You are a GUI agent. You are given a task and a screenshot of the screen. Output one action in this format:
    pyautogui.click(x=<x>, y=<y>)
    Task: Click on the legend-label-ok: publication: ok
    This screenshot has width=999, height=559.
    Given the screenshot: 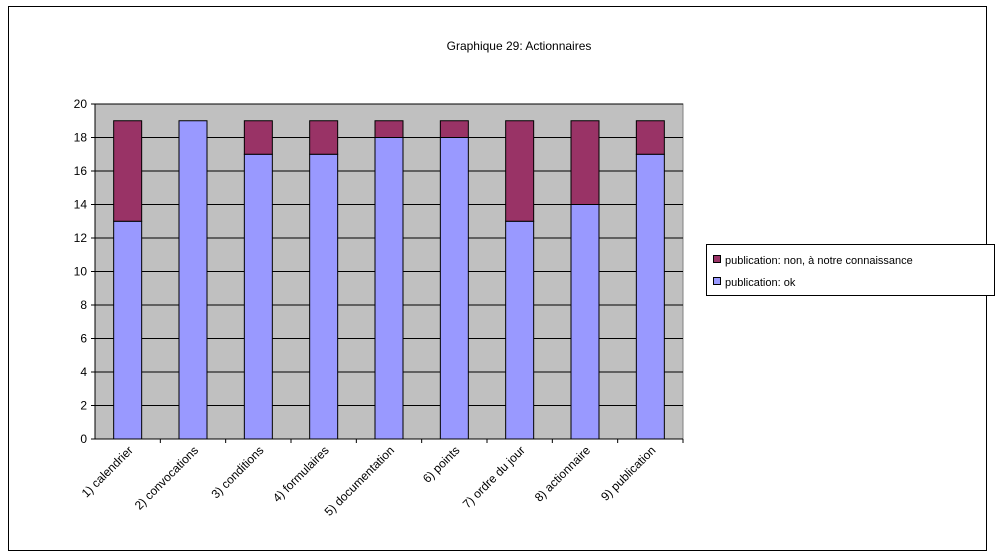 What is the action you would take?
    pyautogui.click(x=760, y=283)
    